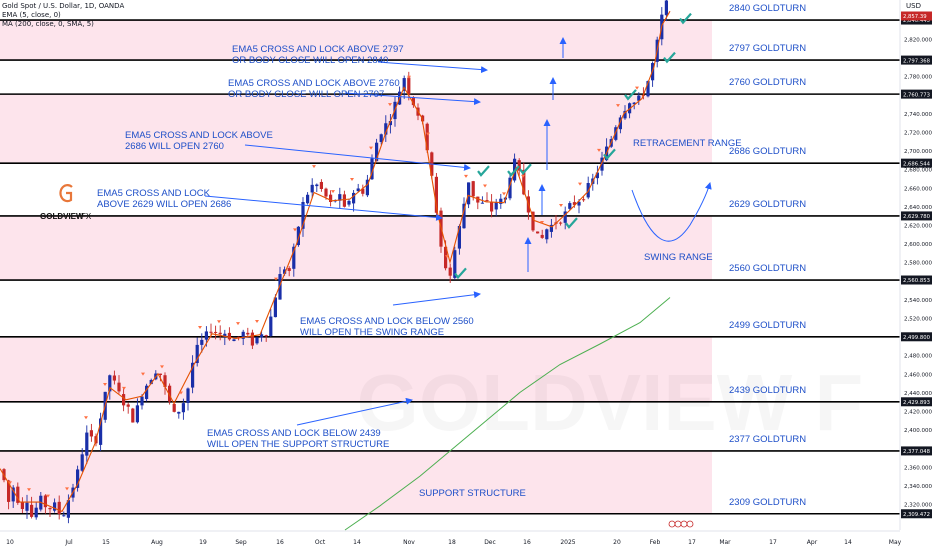 This screenshot has width=932, height=550. What do you see at coordinates (48, 24) in the screenshot?
I see `ma-indicator-label: MA (200, close, 0, SMA, 5)` at bounding box center [48, 24].